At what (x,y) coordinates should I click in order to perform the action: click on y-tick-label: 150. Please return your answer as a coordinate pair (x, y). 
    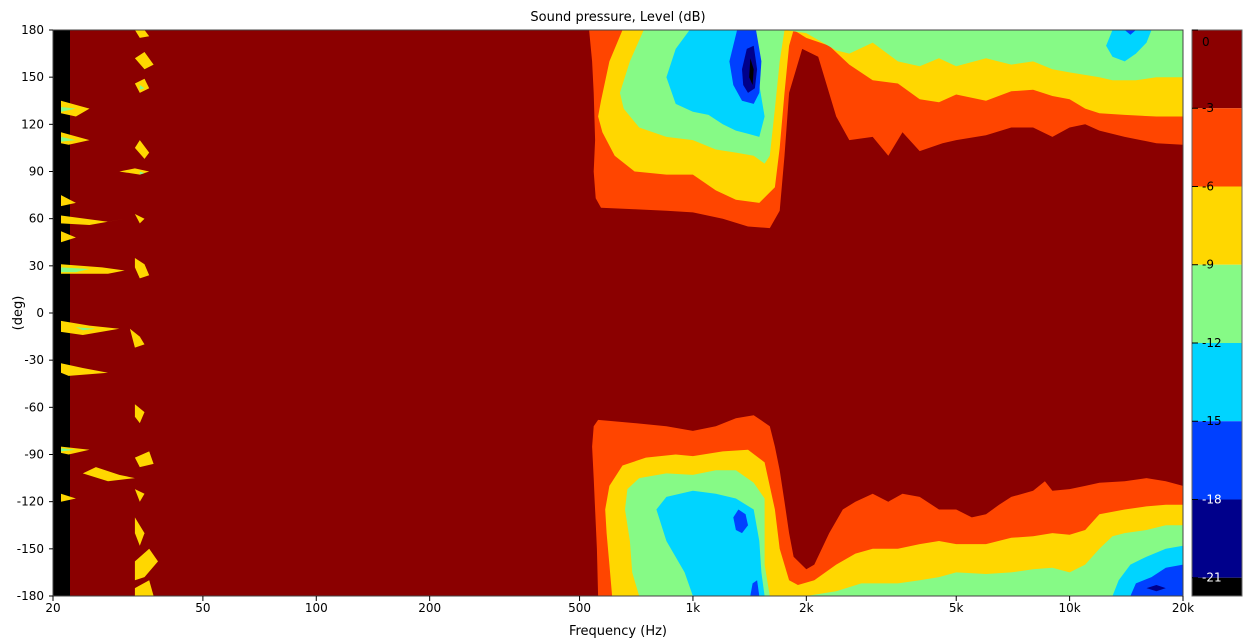
    Looking at the image, I should click on (32, 77).